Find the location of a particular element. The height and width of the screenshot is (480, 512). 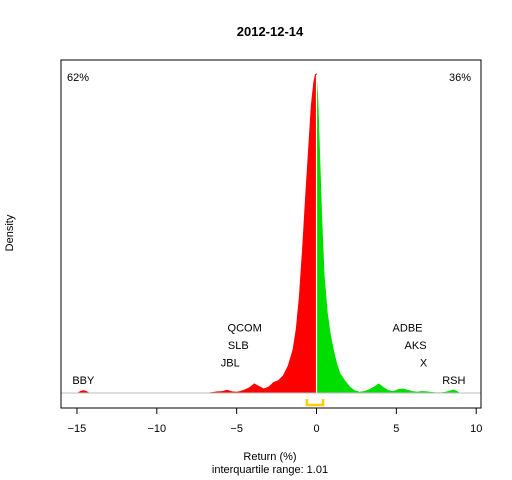

ticker-label: RSH is located at coordinates (453, 381).